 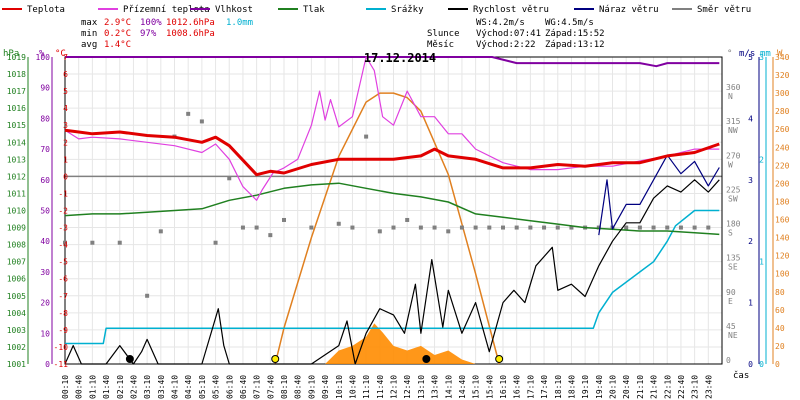 I want to click on tick-pct: 60, so click(x=45, y=180).